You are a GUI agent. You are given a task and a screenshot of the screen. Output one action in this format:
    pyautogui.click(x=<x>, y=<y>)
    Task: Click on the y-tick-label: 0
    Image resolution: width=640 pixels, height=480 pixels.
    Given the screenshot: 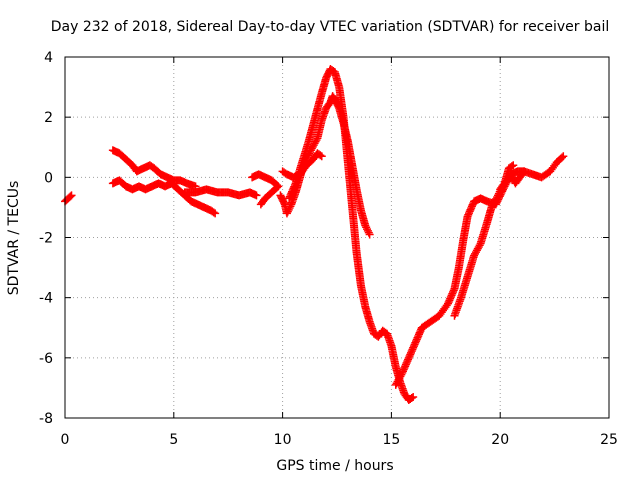 What is the action you would take?
    pyautogui.click(x=48, y=178)
    